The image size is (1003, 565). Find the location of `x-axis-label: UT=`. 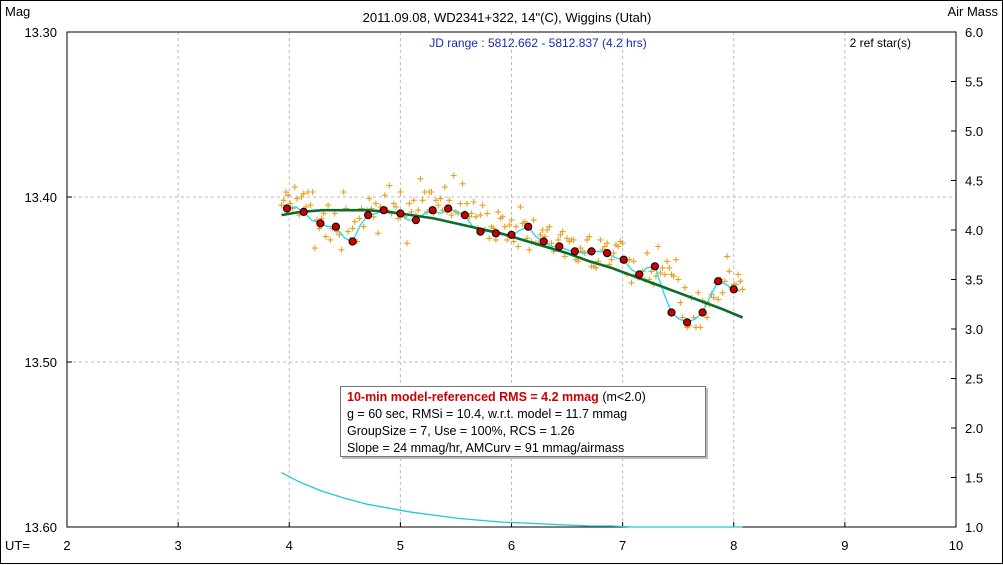

x-axis-label: UT= is located at coordinates (17, 545).